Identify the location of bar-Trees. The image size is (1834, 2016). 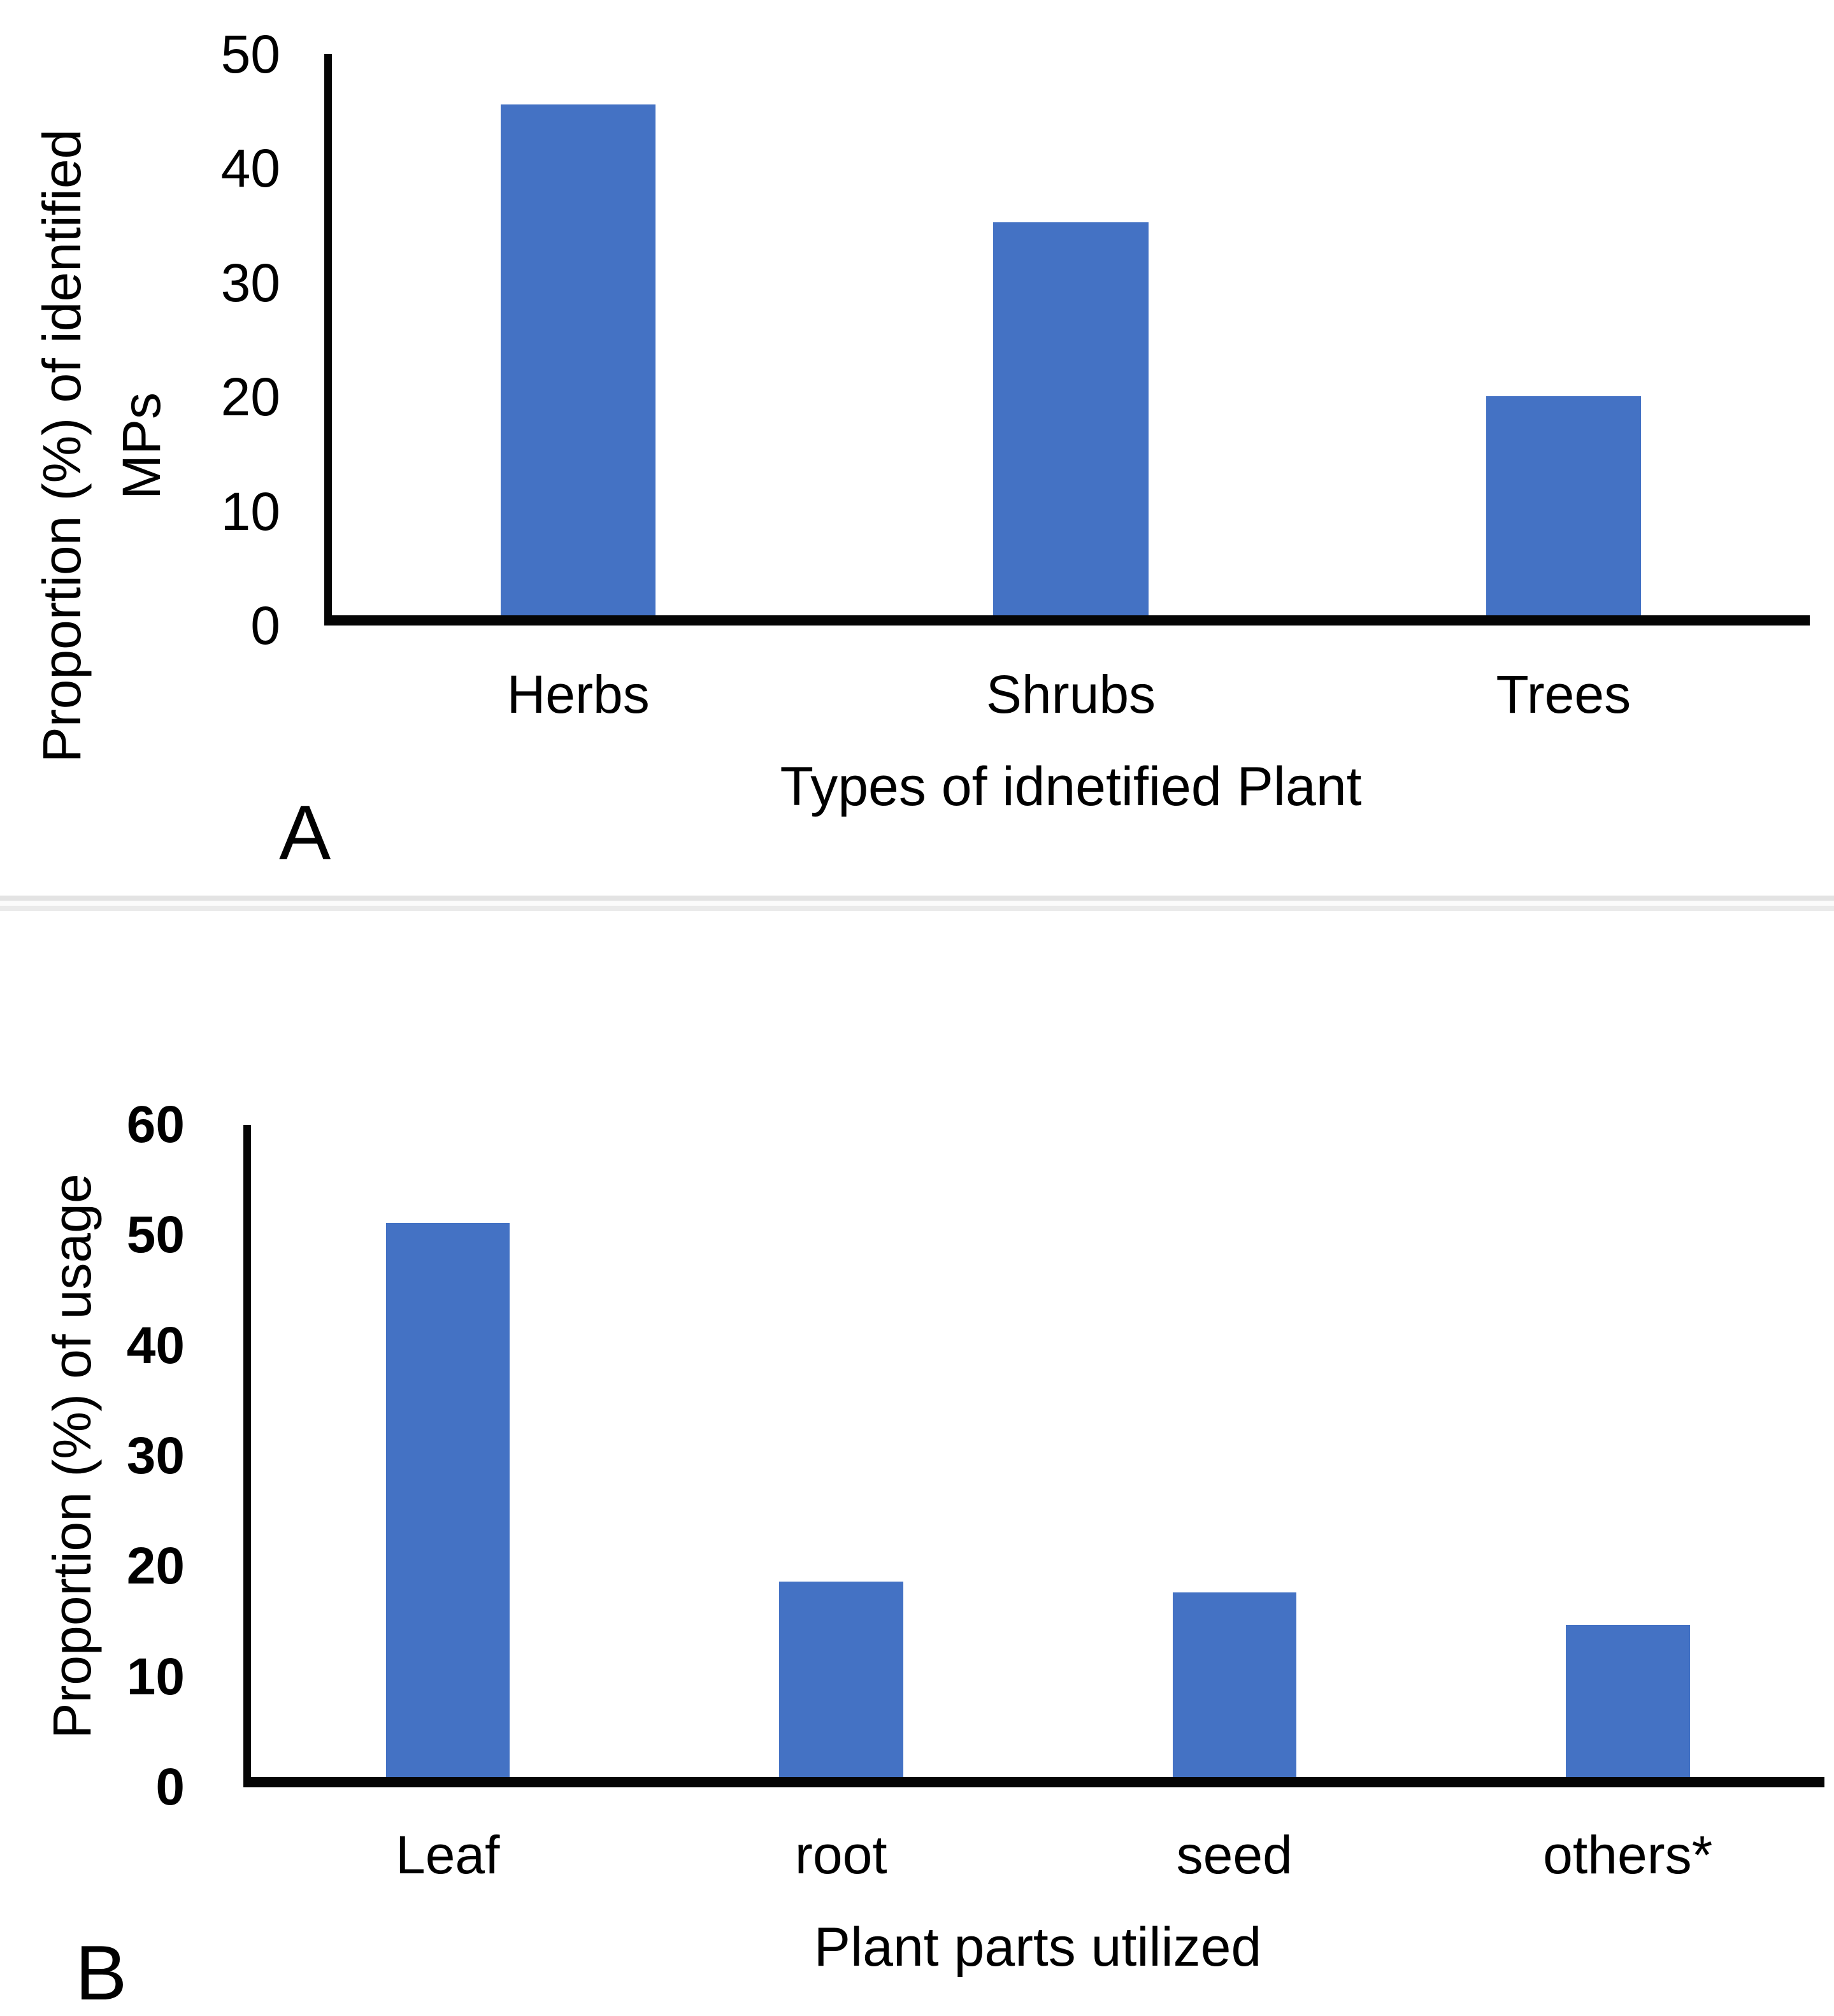
(1564, 506).